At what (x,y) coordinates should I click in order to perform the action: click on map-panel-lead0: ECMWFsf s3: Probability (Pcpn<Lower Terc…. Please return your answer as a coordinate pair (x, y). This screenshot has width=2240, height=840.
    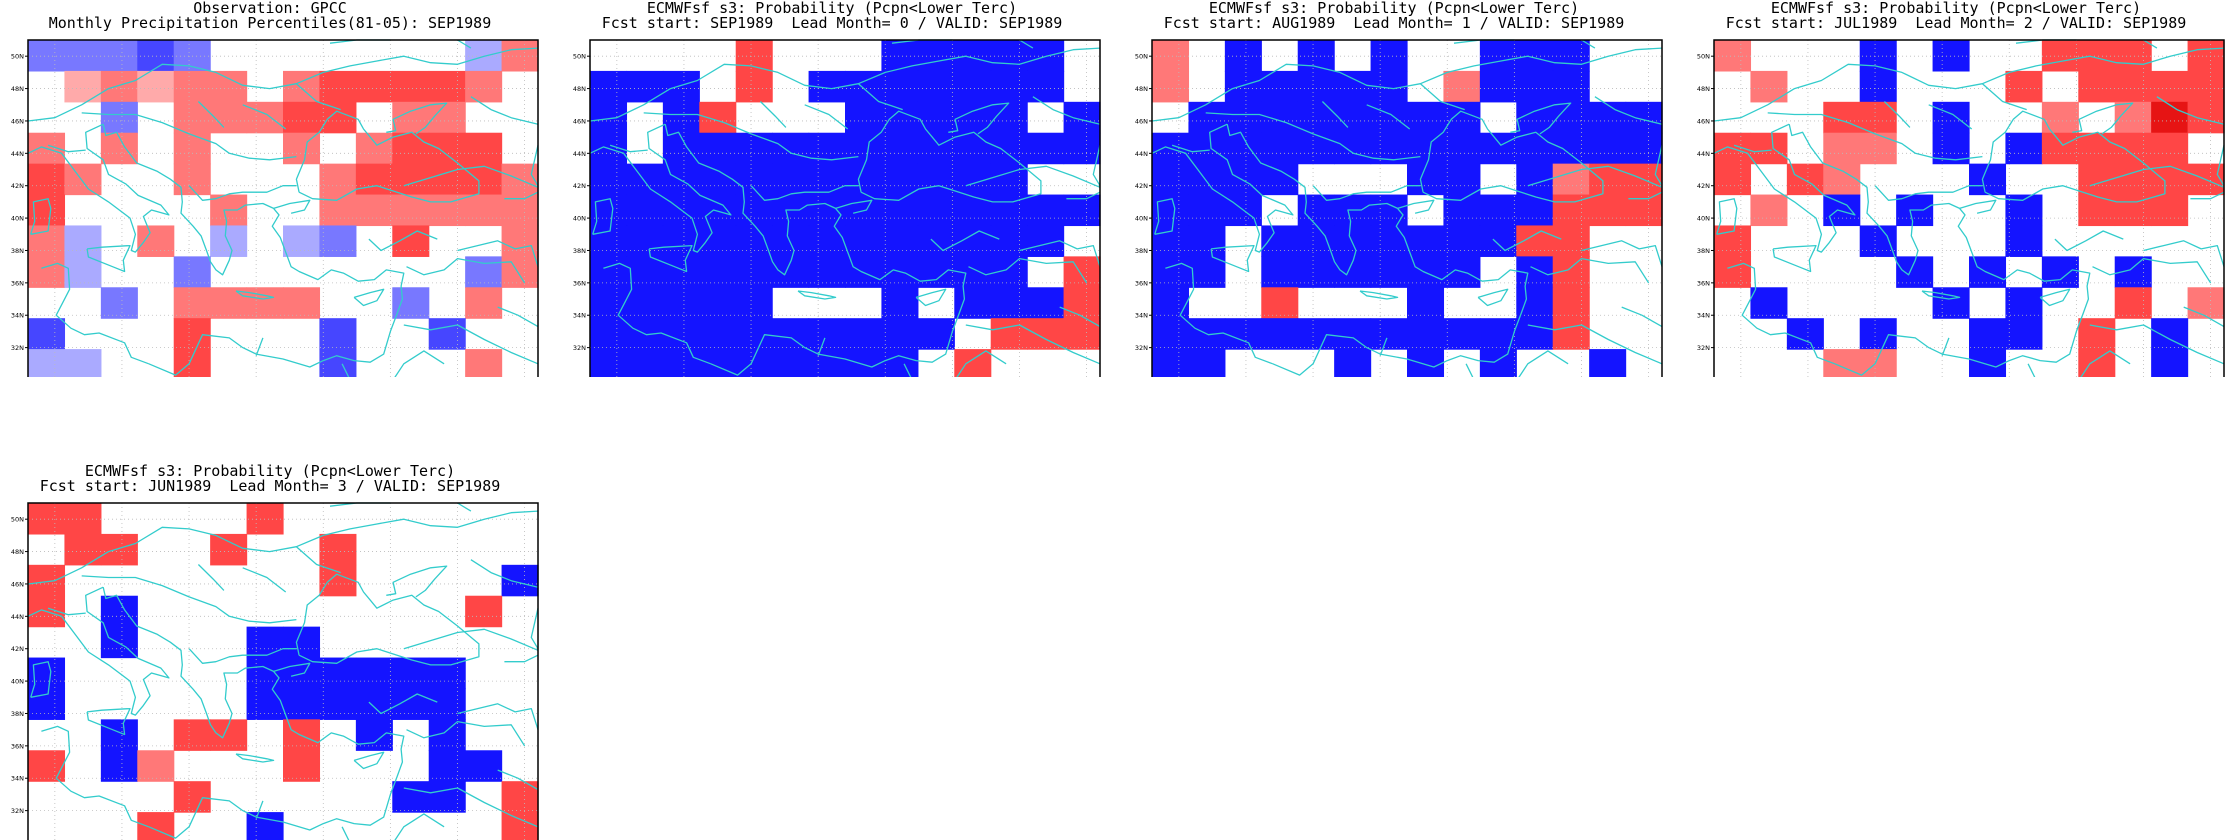
    Looking at the image, I should click on (840, 188).